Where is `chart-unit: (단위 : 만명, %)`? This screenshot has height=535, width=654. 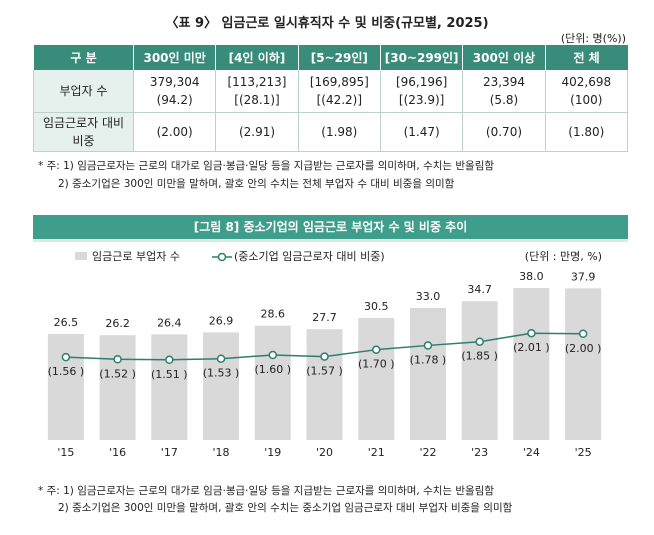 chart-unit: (단위 : 만명, %) is located at coordinates (563, 256).